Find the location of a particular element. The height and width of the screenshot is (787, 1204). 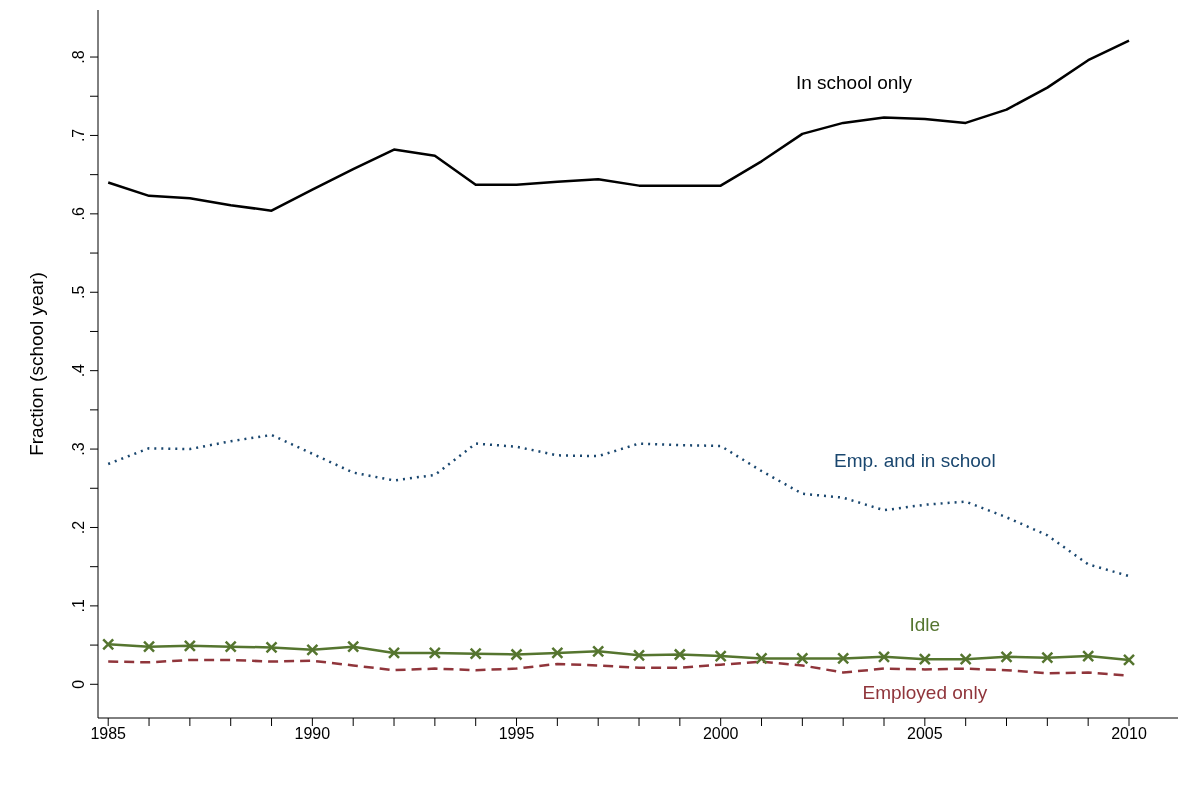

y-tick-label: .1 is located at coordinates (78, 606).